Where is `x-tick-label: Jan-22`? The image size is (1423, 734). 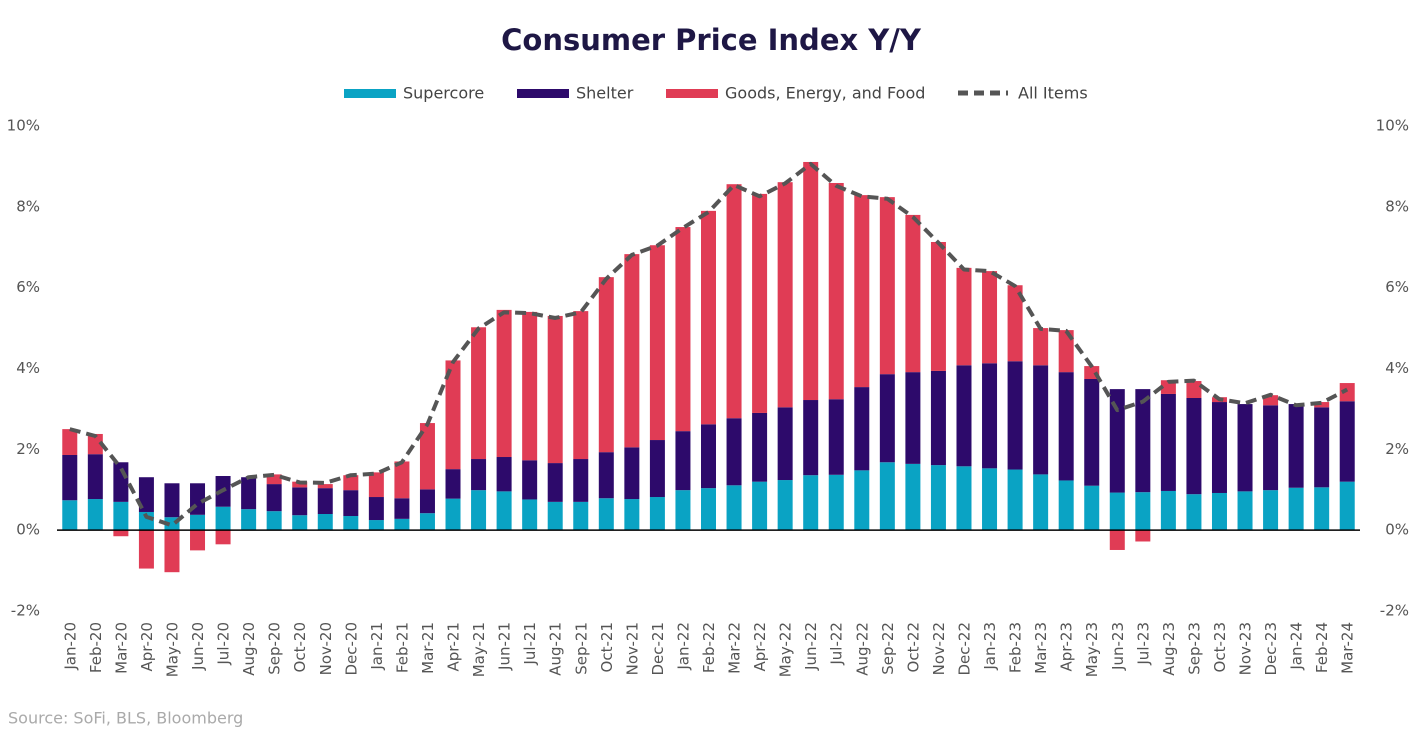
x-tick-label: Jan-22 is located at coordinates (683, 646).